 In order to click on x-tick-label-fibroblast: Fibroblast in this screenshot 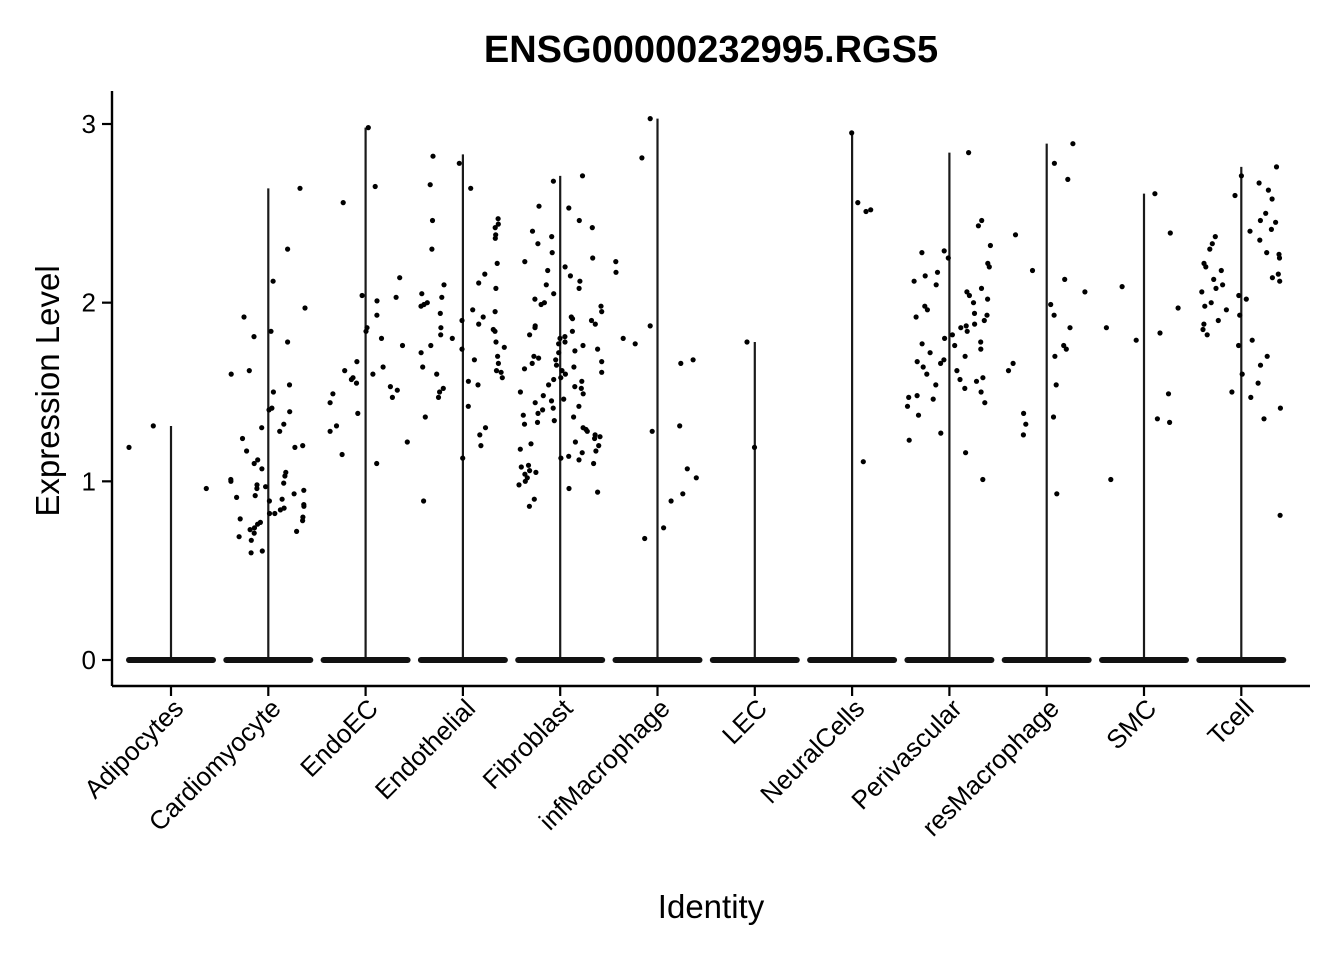, I will do `click(528, 743)`.